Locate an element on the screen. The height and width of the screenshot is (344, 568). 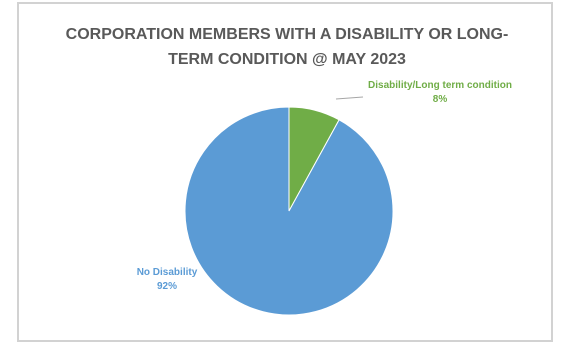
slice-value-no-disability: 92% is located at coordinates (167, 286).